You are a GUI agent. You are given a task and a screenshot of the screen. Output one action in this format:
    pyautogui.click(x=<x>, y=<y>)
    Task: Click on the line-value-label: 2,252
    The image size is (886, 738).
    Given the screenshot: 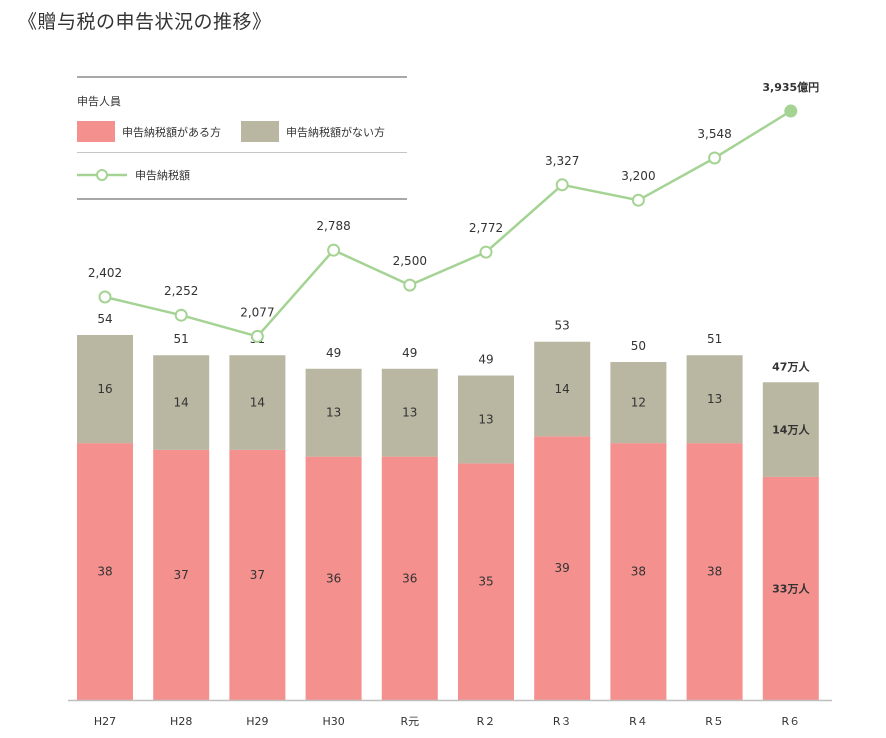 What is the action you would take?
    pyautogui.click(x=181, y=291)
    